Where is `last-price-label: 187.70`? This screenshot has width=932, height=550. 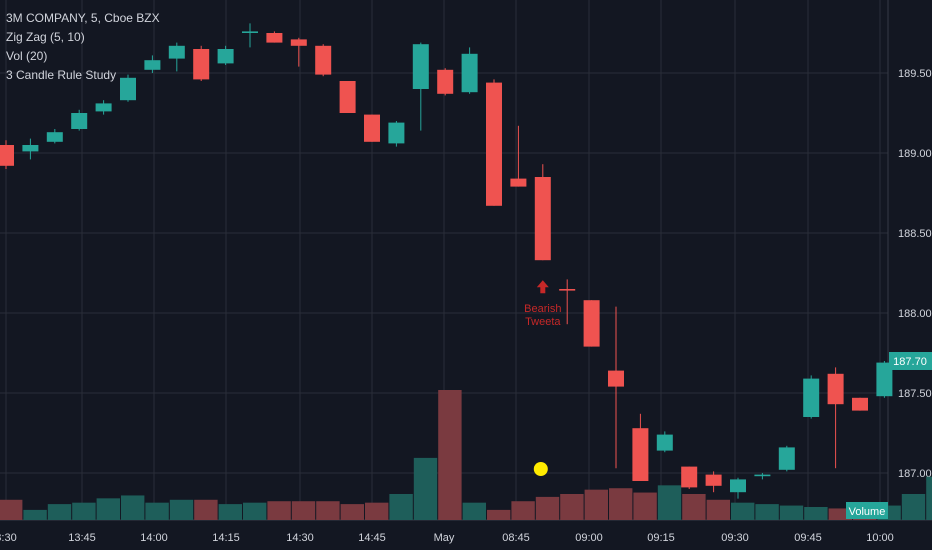
last-price-label: 187.70 is located at coordinates (910, 362).